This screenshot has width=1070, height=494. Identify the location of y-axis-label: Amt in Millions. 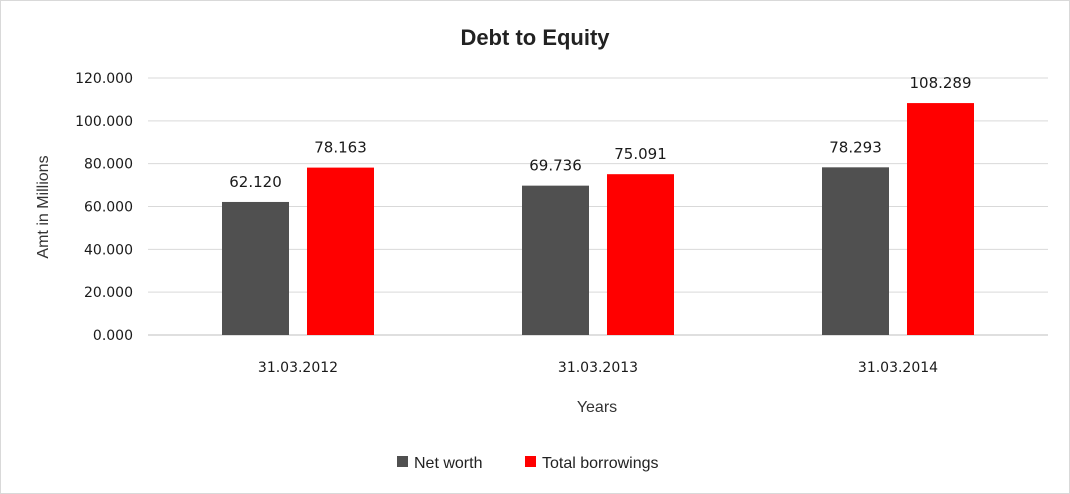
(43, 206).